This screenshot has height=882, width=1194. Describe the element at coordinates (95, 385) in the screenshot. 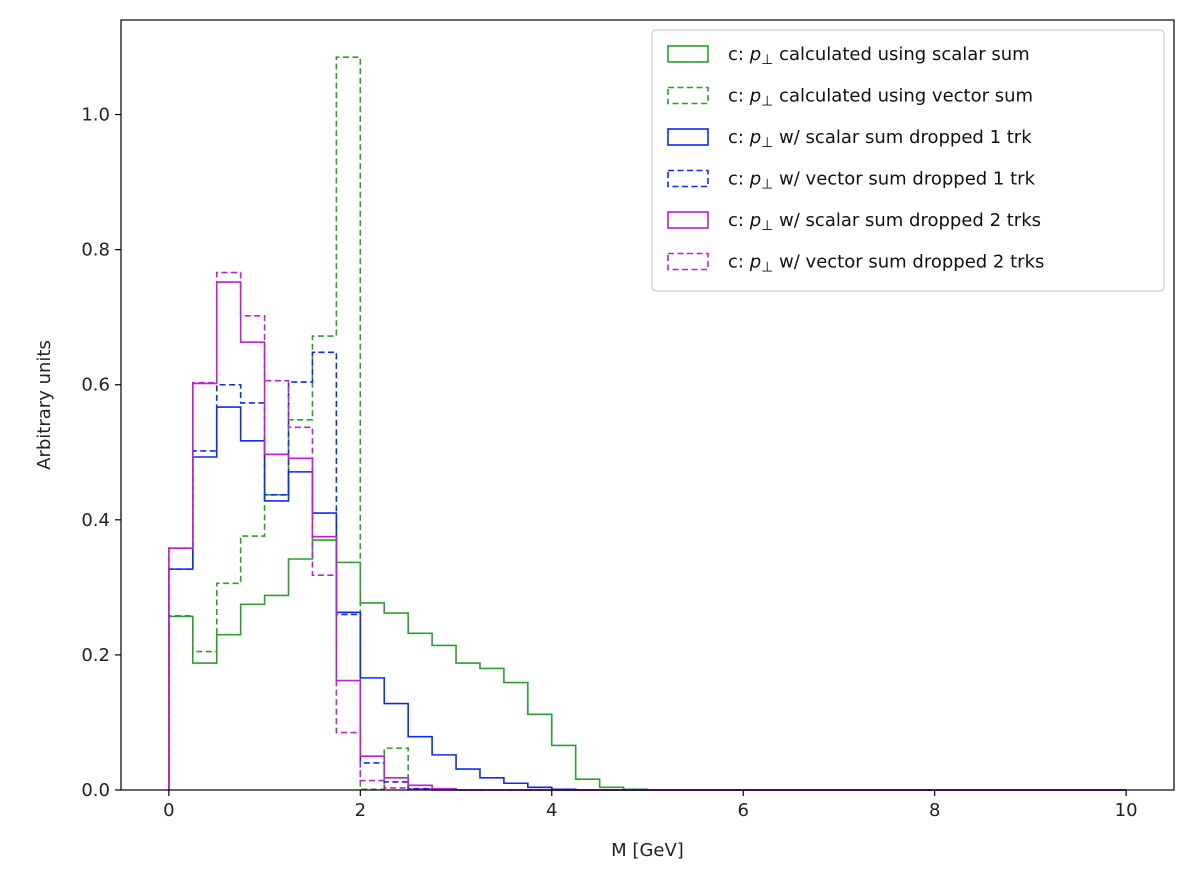

I see `y-tick-label: 0.6` at that location.